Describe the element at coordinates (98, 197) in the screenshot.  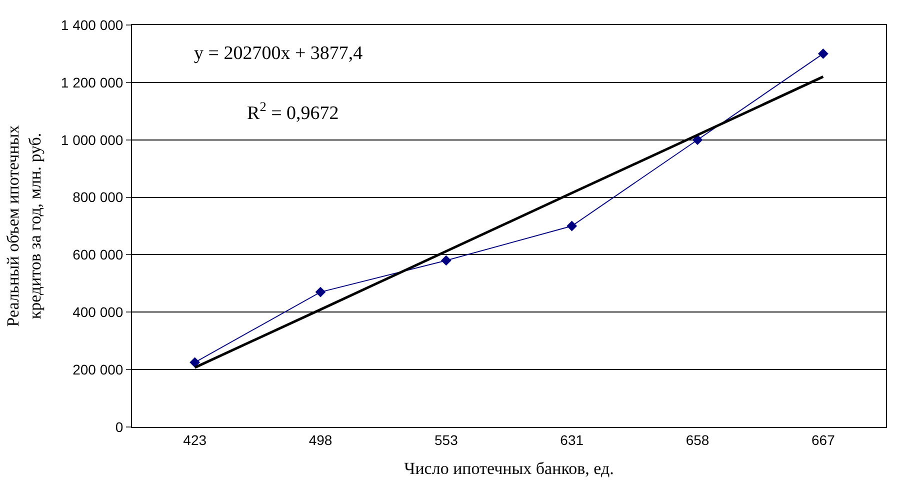
I see `y-tick-label: 800 000` at that location.